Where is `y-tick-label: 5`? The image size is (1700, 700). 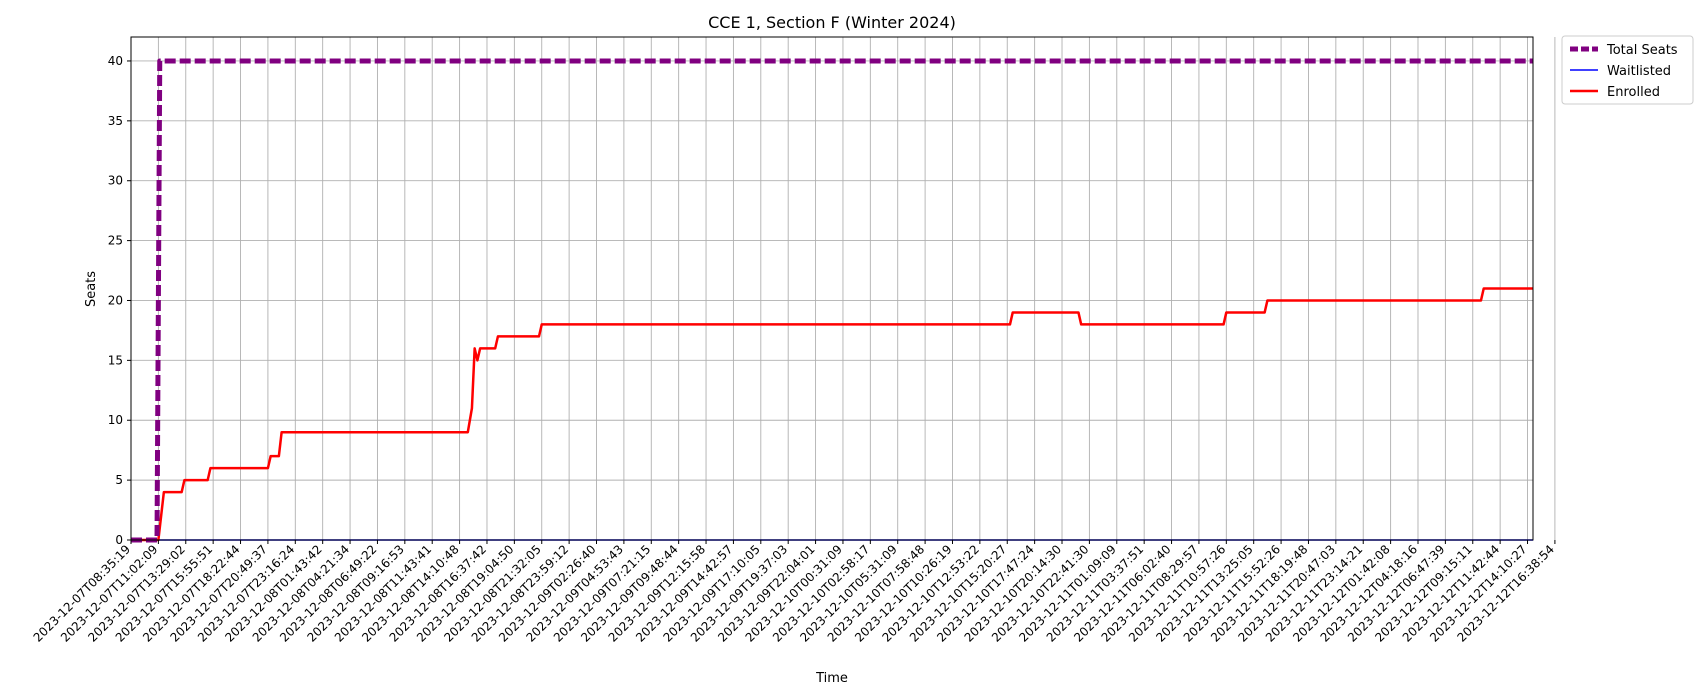 y-tick-label: 5 is located at coordinates (119, 480).